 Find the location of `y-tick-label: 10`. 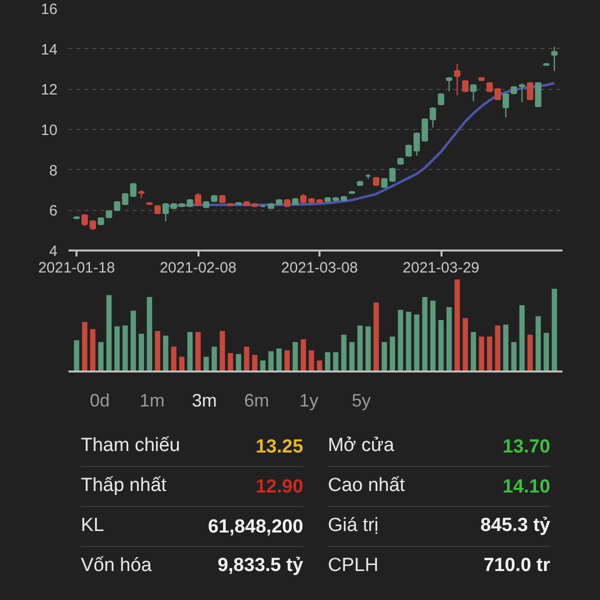

y-tick-label: 10 is located at coordinates (49, 130).